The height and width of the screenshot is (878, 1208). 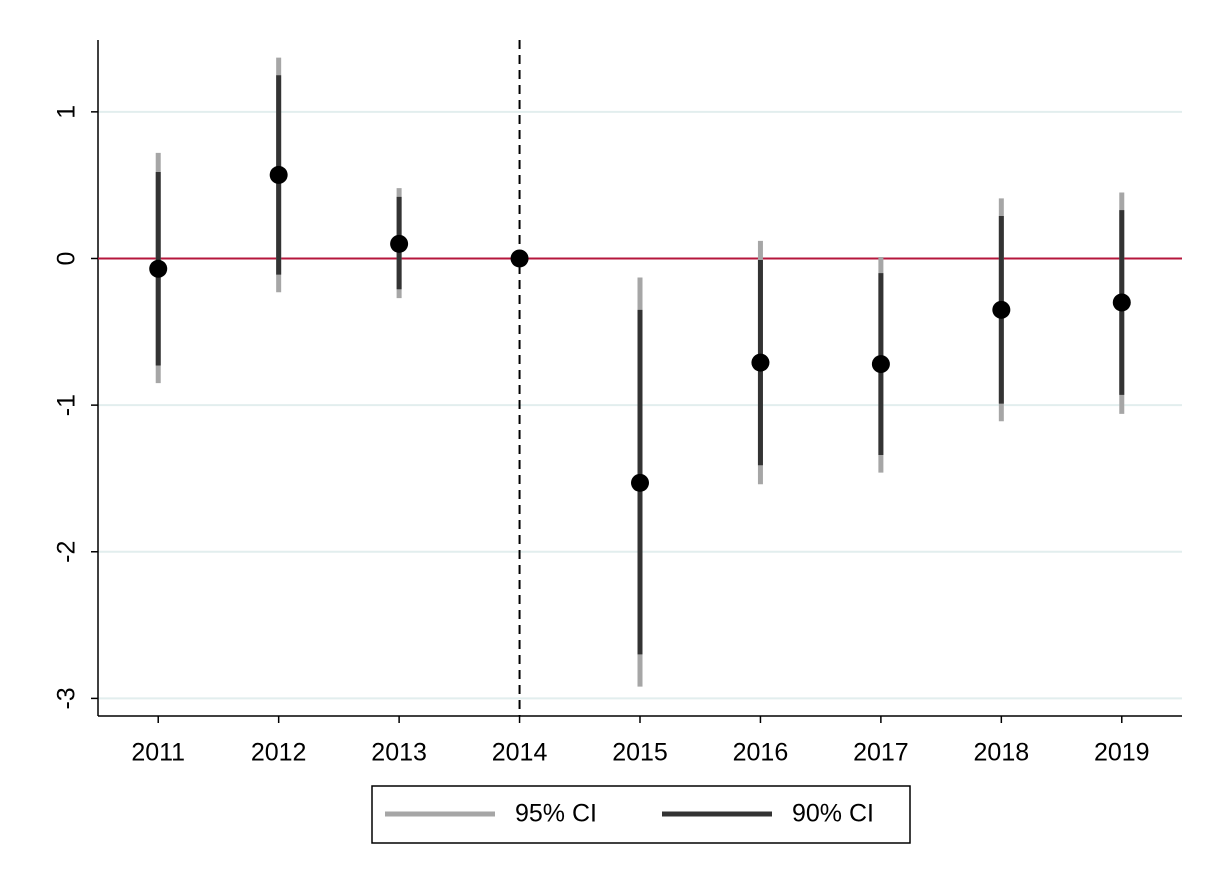 I want to click on y-tick-label: -3, so click(x=67, y=698).